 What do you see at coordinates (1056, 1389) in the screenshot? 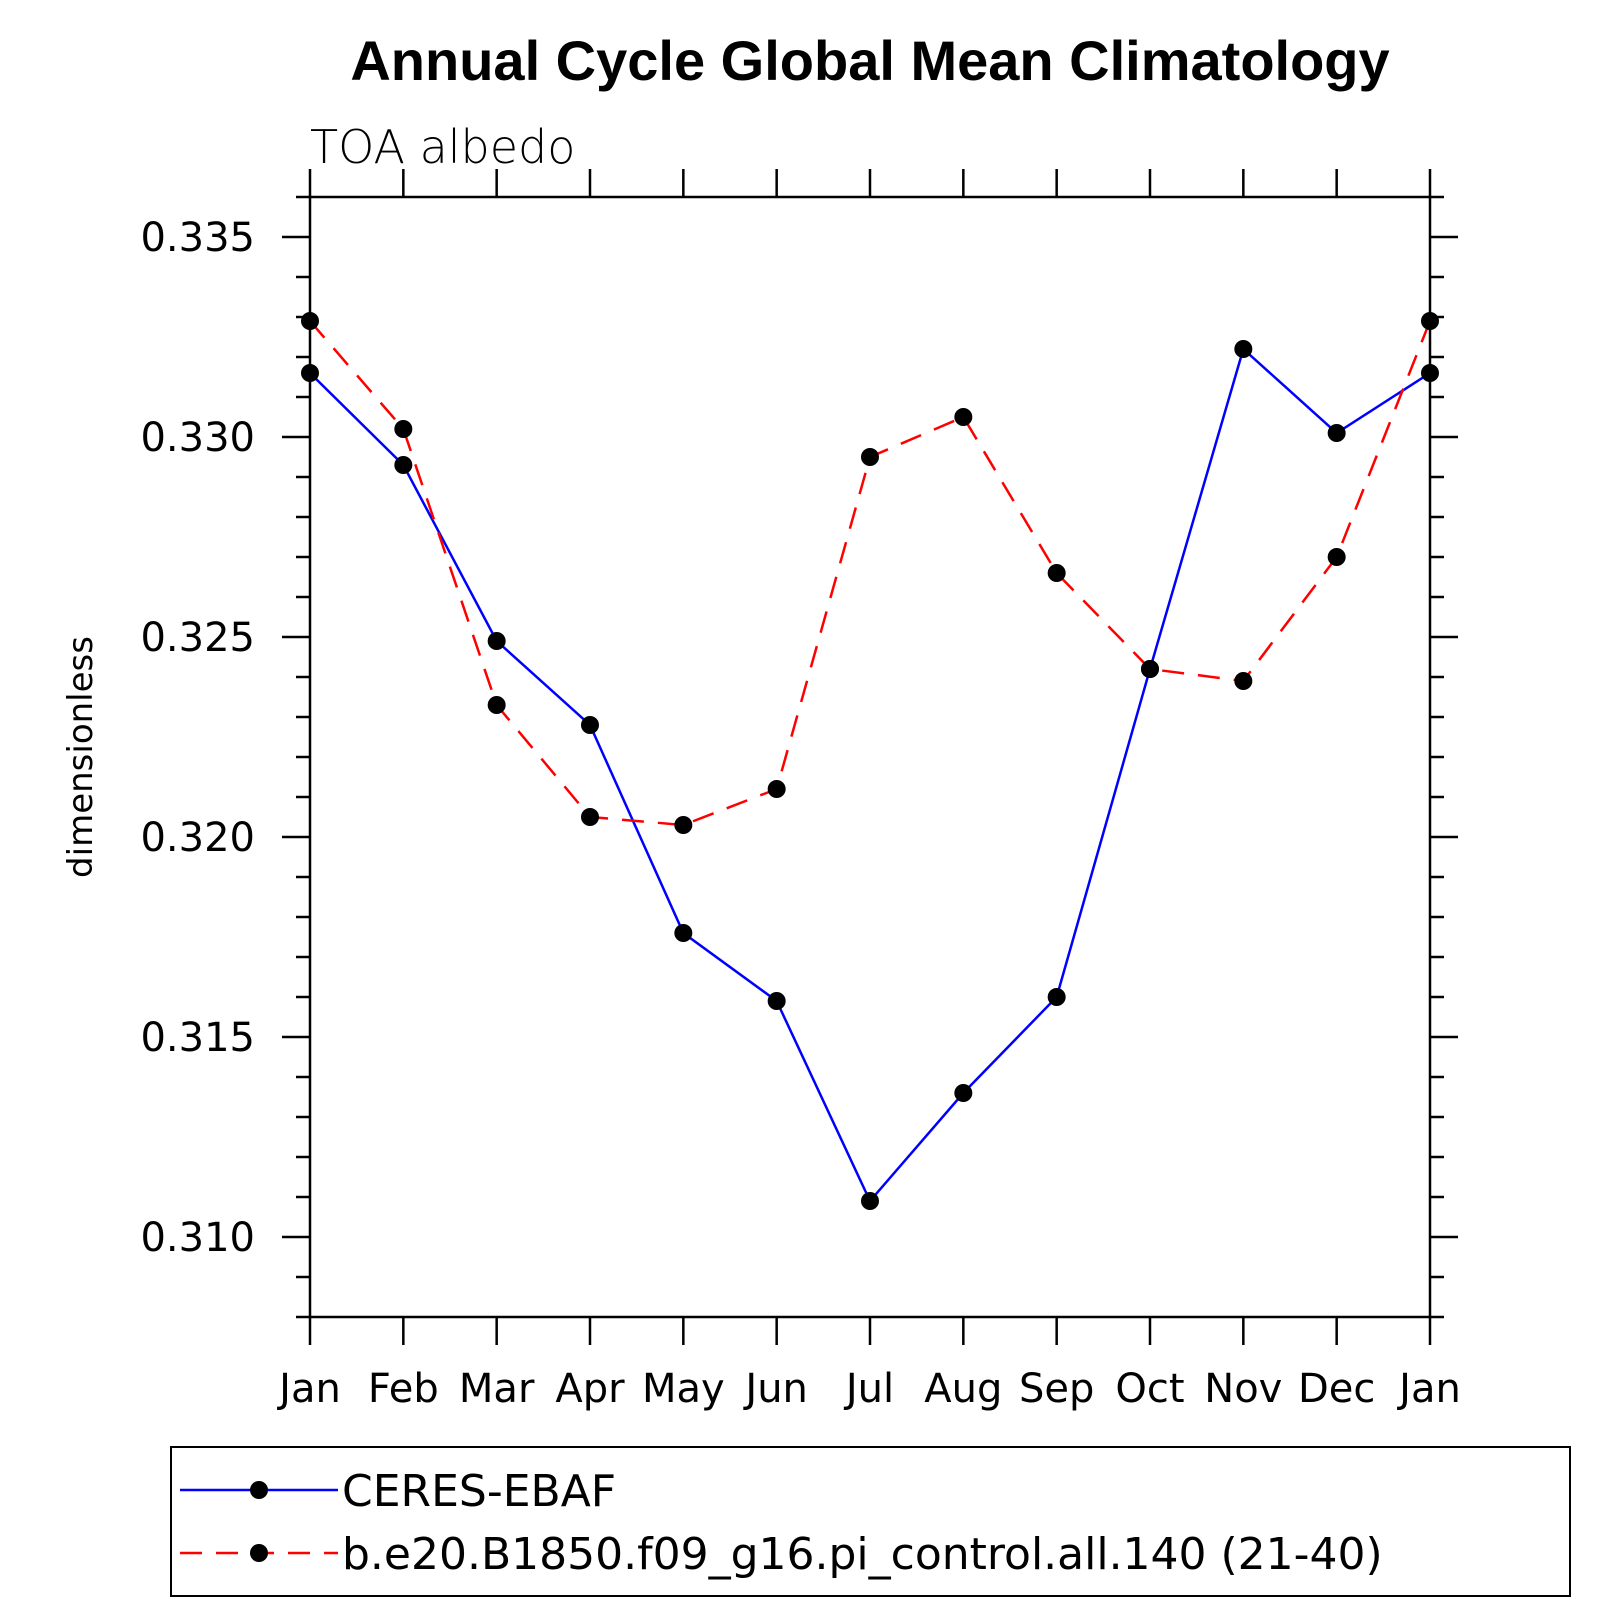
I see `x-tick-label: Sep` at bounding box center [1056, 1389].